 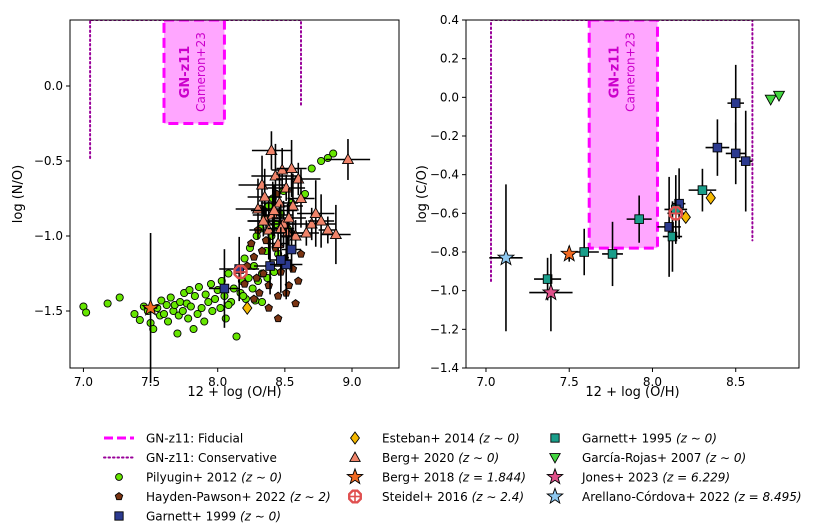 I want to click on x-tick-label: 8.0, so click(x=652, y=382).